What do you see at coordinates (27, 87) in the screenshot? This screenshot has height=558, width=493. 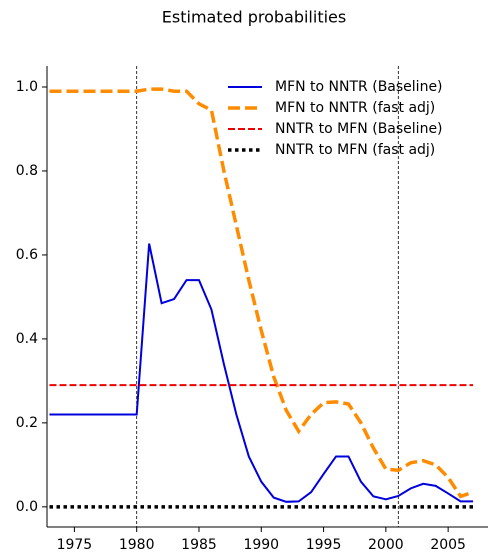 I see `y-tick-label: 1.0` at bounding box center [27, 87].